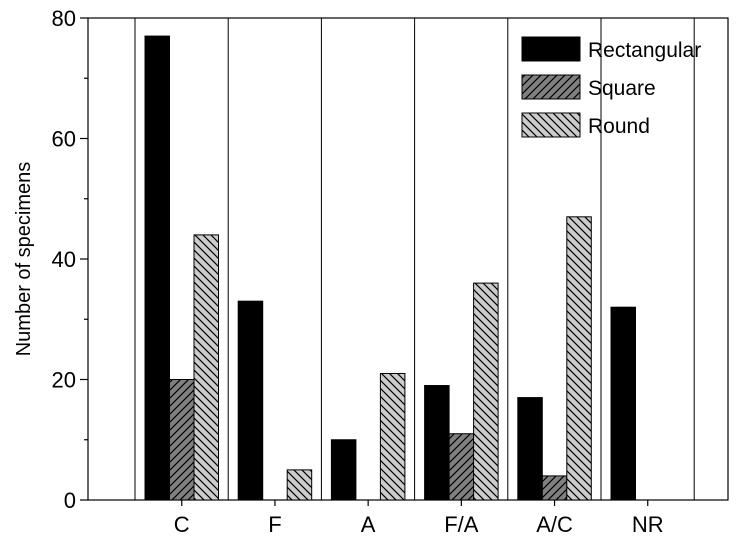 The image size is (740, 540). I want to click on bar-round-c, so click(206, 367).